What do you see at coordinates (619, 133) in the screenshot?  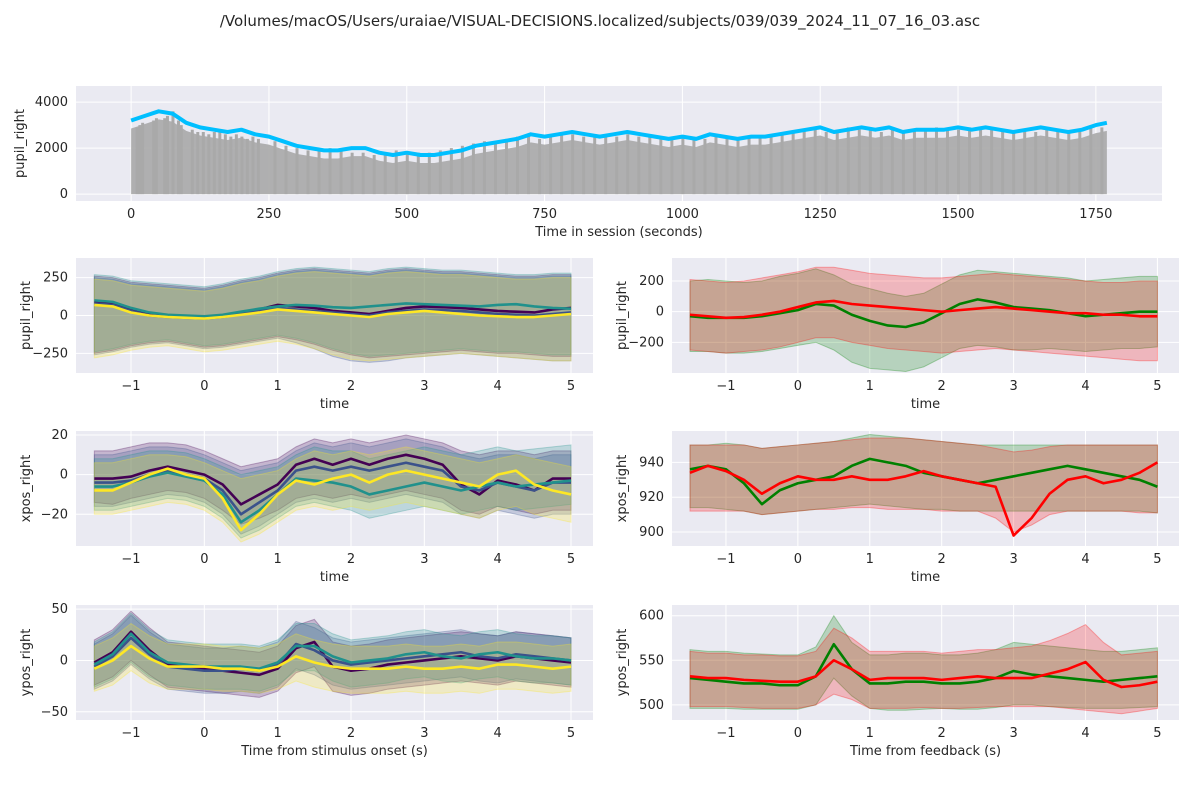 I see `pupil-trace` at bounding box center [619, 133].